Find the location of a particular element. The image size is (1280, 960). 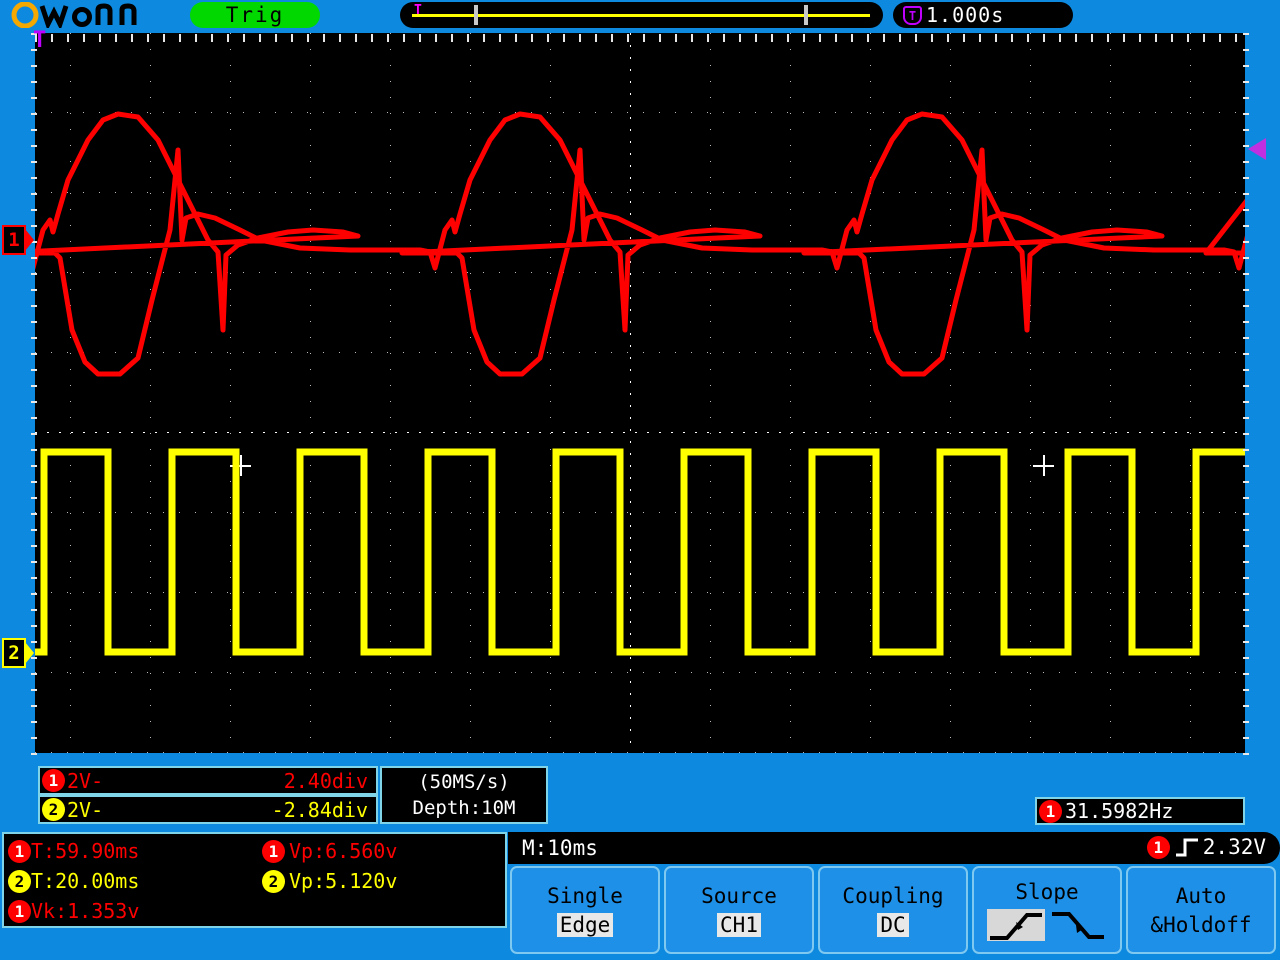

timebase-overview-bar: T is located at coordinates (641, 15).